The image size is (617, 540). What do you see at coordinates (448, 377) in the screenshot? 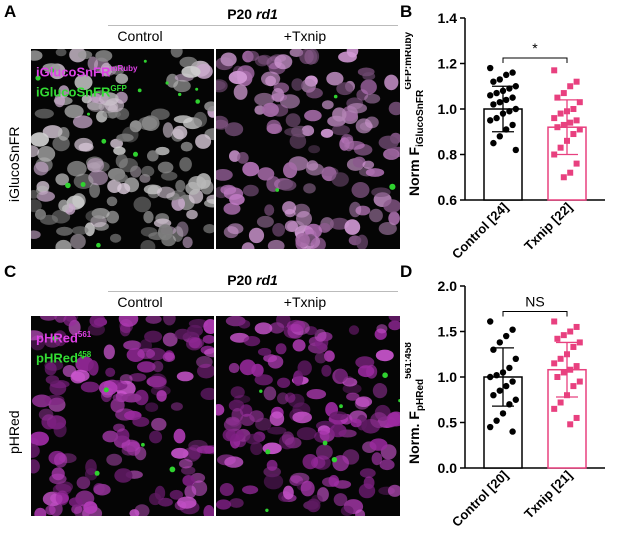
I see `chart-d-y-tick-label: 1.0` at bounding box center [448, 377].